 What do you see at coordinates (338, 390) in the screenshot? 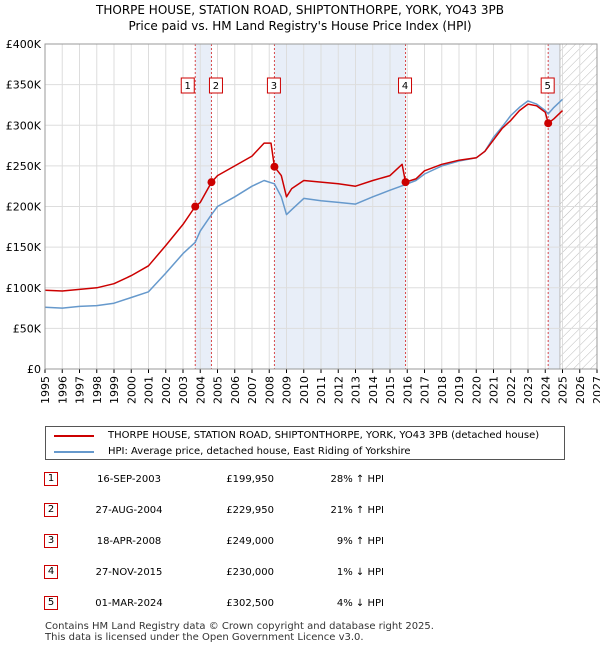
I see `x-tick-label: 2012` at bounding box center [338, 390].